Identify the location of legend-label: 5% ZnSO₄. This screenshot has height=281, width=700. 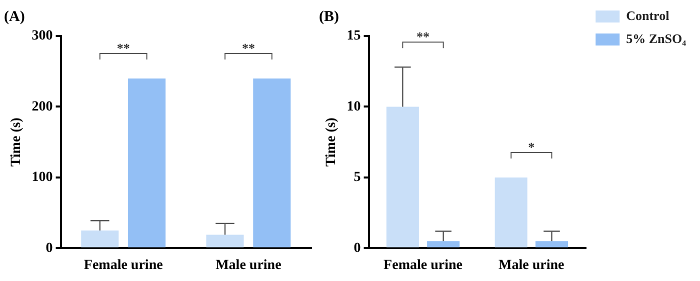
(656, 38).